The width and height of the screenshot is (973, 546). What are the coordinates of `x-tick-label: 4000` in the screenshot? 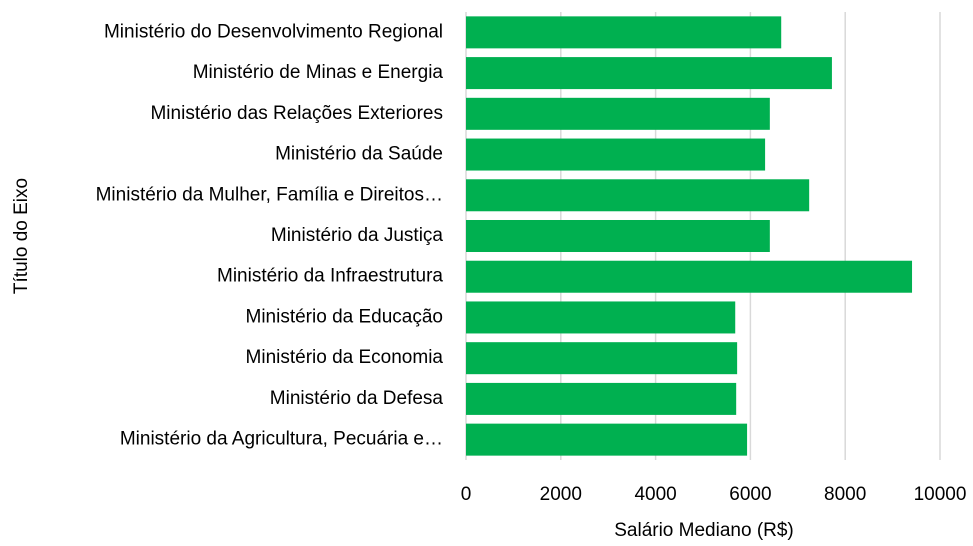 It's located at (655, 494).